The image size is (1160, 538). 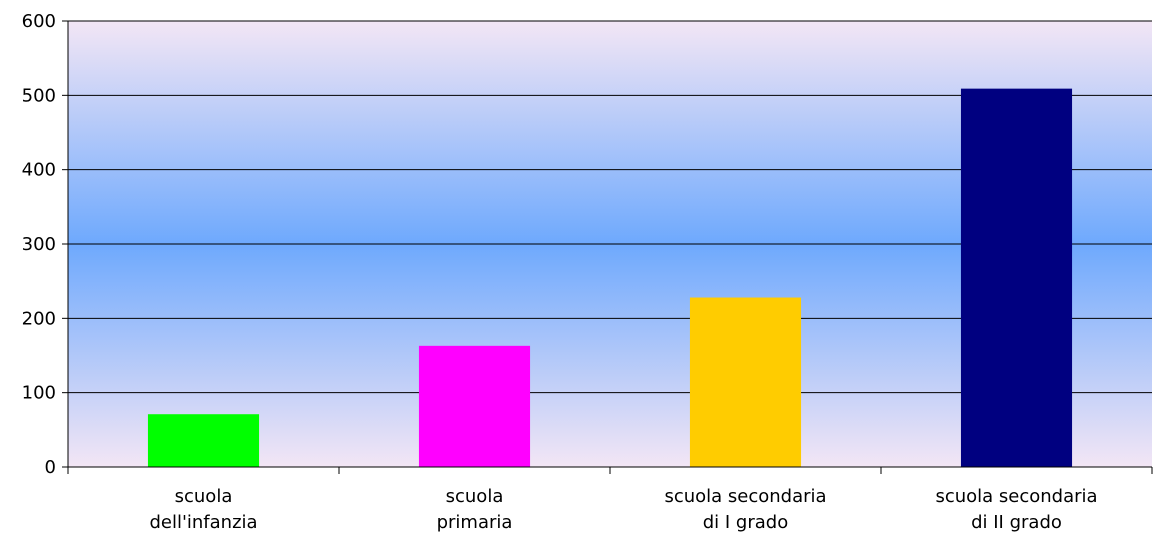 I want to click on x-category-label-line: primaria, so click(x=475, y=522).